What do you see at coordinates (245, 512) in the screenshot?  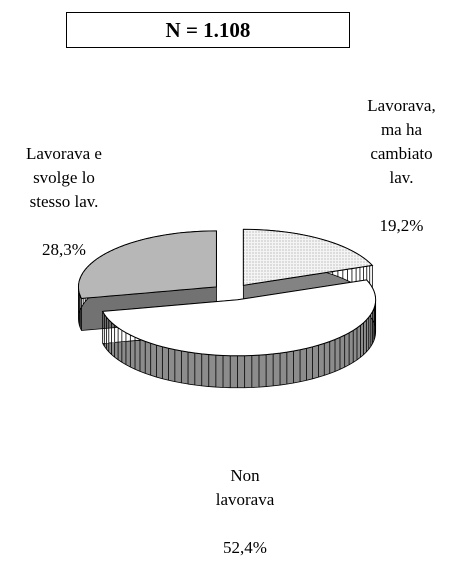 I see `slice-label: Non lavorava 52,4%` at bounding box center [245, 512].